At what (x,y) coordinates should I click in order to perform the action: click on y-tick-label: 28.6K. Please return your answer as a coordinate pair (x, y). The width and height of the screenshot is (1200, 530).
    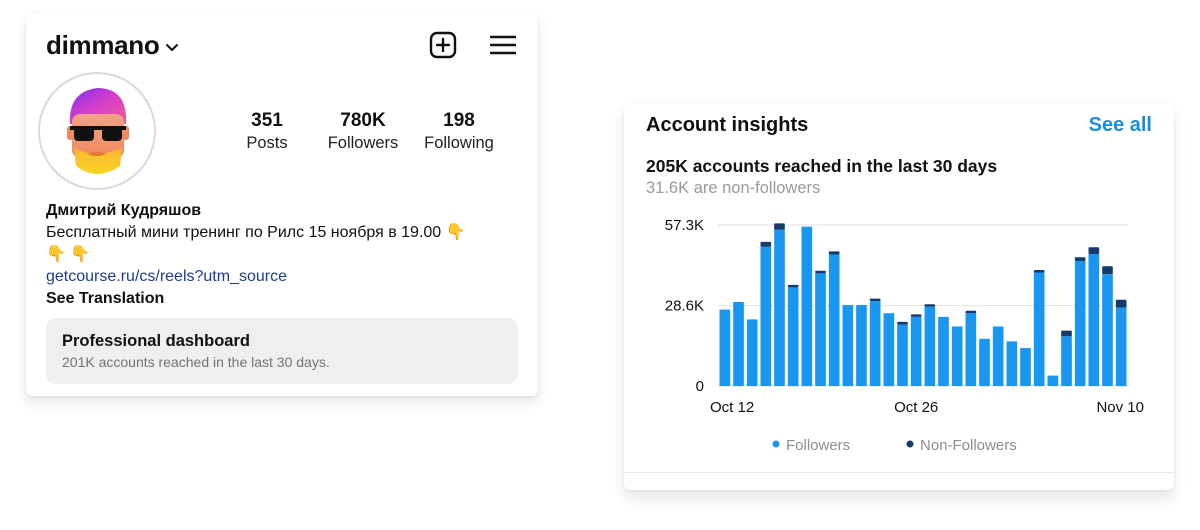
    Looking at the image, I should click on (684, 306).